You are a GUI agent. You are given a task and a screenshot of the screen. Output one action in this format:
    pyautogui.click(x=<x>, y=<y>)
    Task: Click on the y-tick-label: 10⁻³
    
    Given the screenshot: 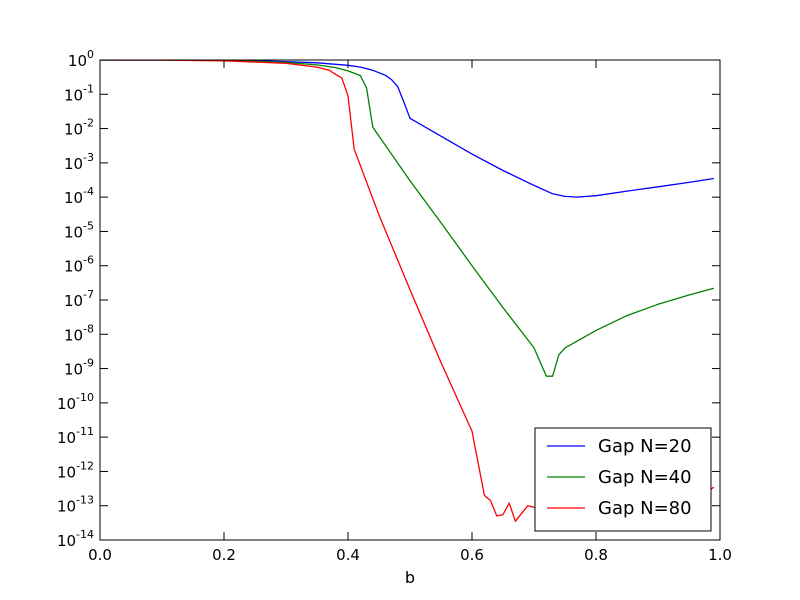 What is the action you would take?
    pyautogui.click(x=79, y=162)
    